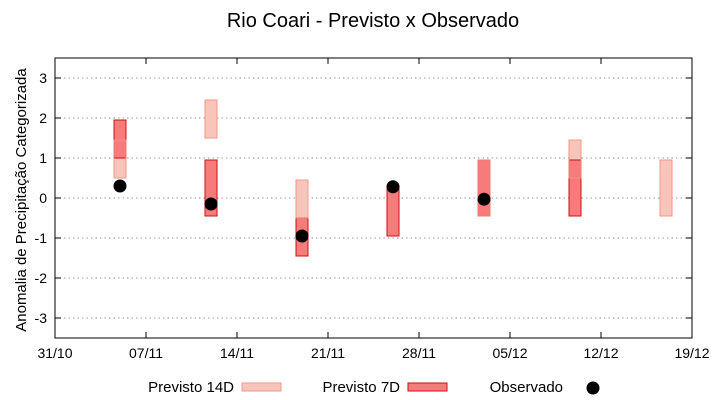  What do you see at coordinates (328, 353) in the screenshot?
I see `x-tick-label: 21/11` at bounding box center [328, 353].